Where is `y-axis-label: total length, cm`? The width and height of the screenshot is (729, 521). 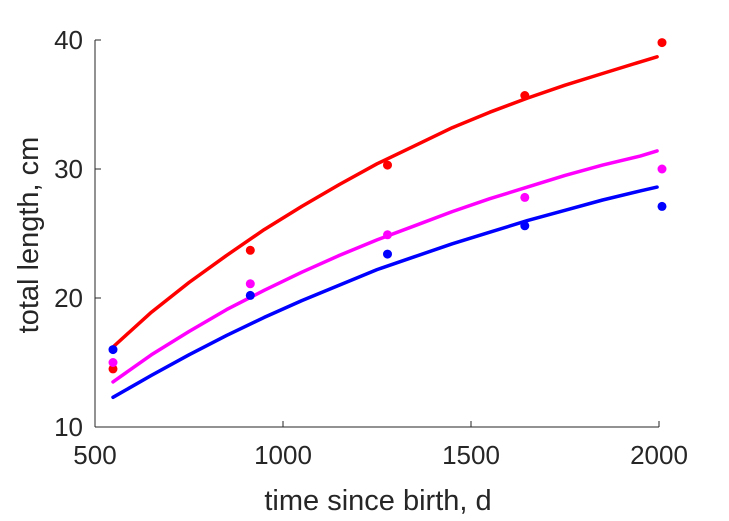 y-axis-label: total length, cm is located at coordinates (29, 235).